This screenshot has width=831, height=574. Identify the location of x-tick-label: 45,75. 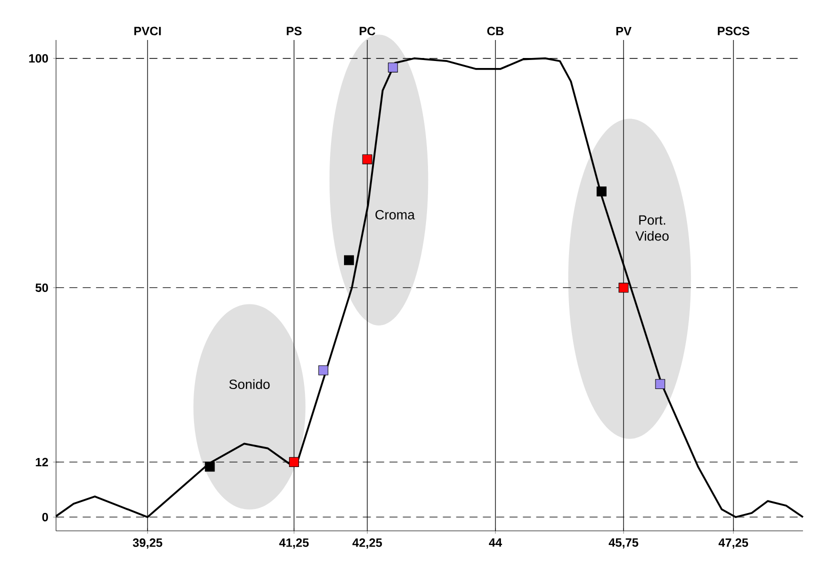
(623, 543).